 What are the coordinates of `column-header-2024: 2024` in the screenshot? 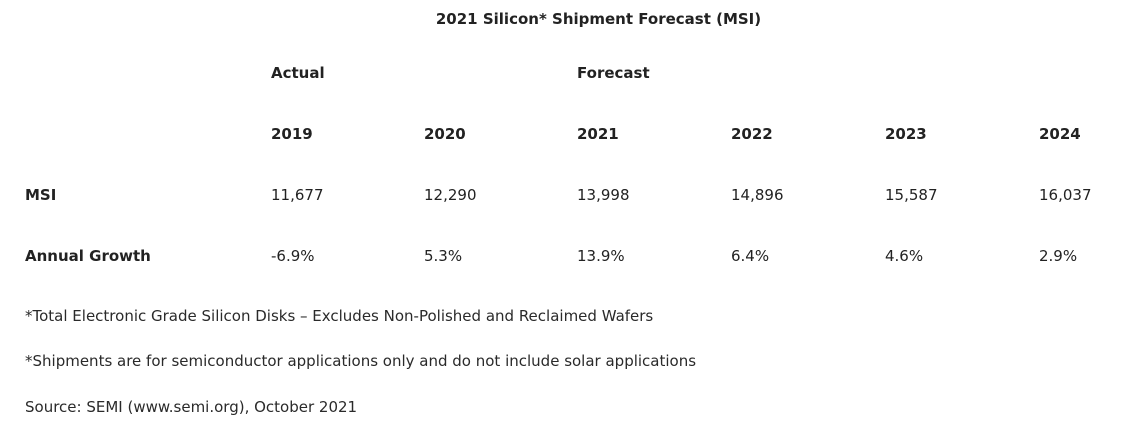 It's located at (1060, 134).